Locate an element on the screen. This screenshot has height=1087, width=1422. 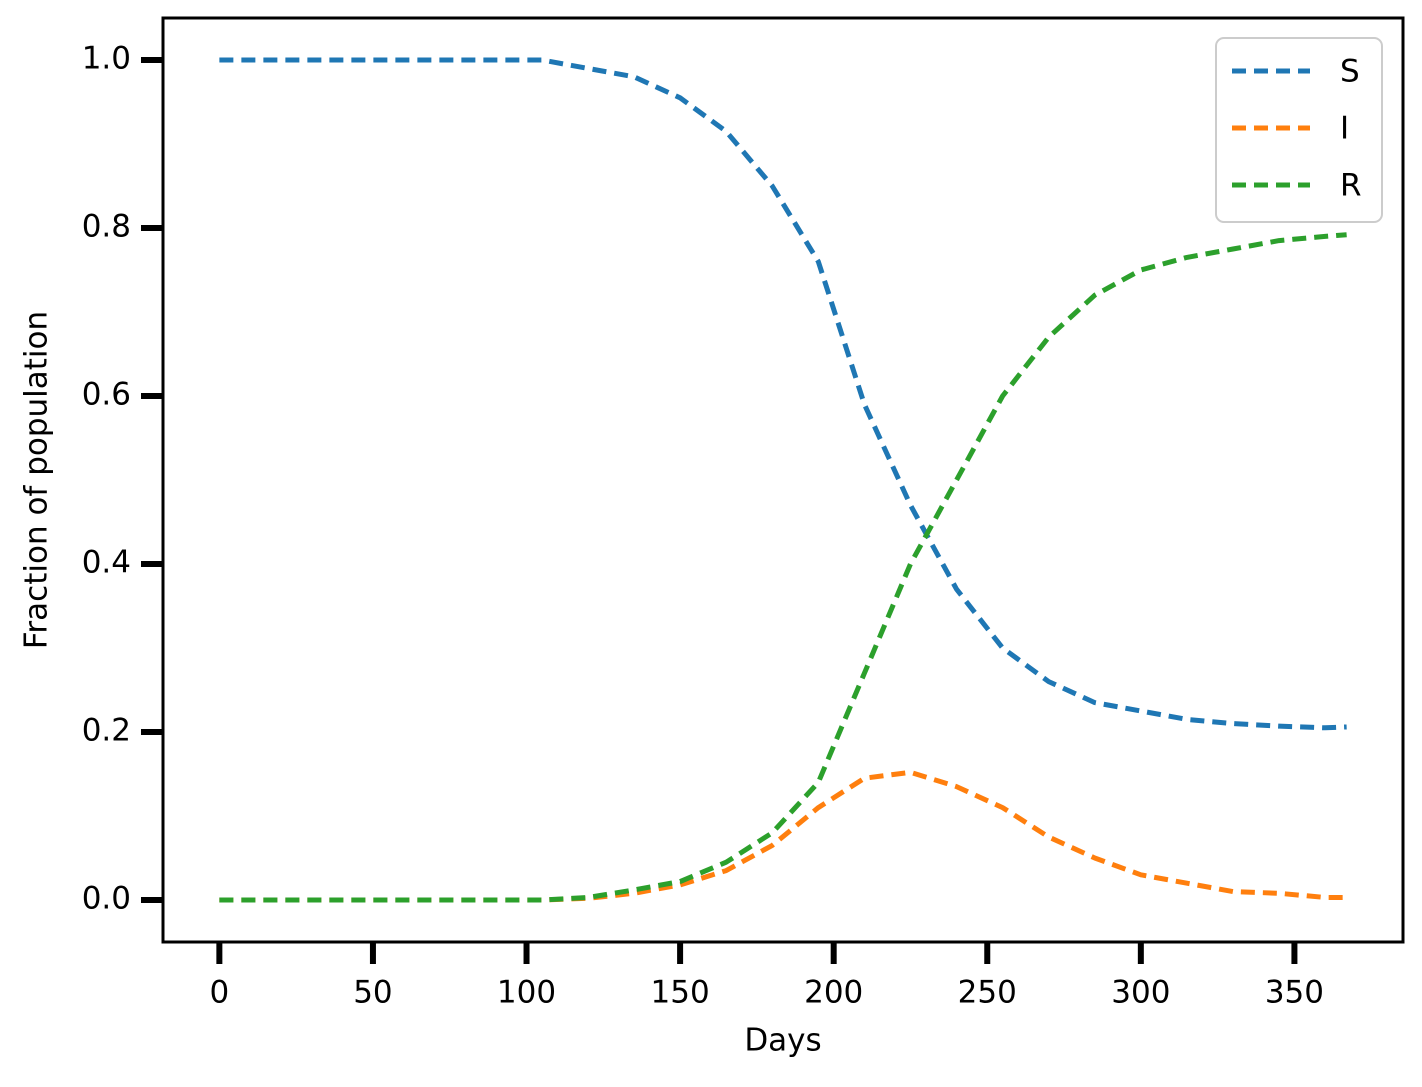
y-tick-label: 0.8 is located at coordinates (106, 227).